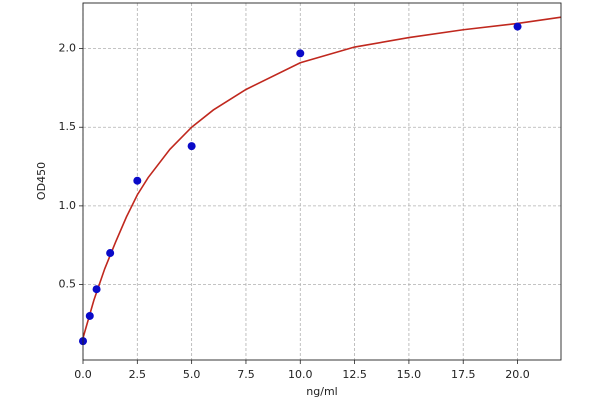 The height and width of the screenshot is (400, 600). I want to click on x-tick-label: 2.5, so click(138, 374).